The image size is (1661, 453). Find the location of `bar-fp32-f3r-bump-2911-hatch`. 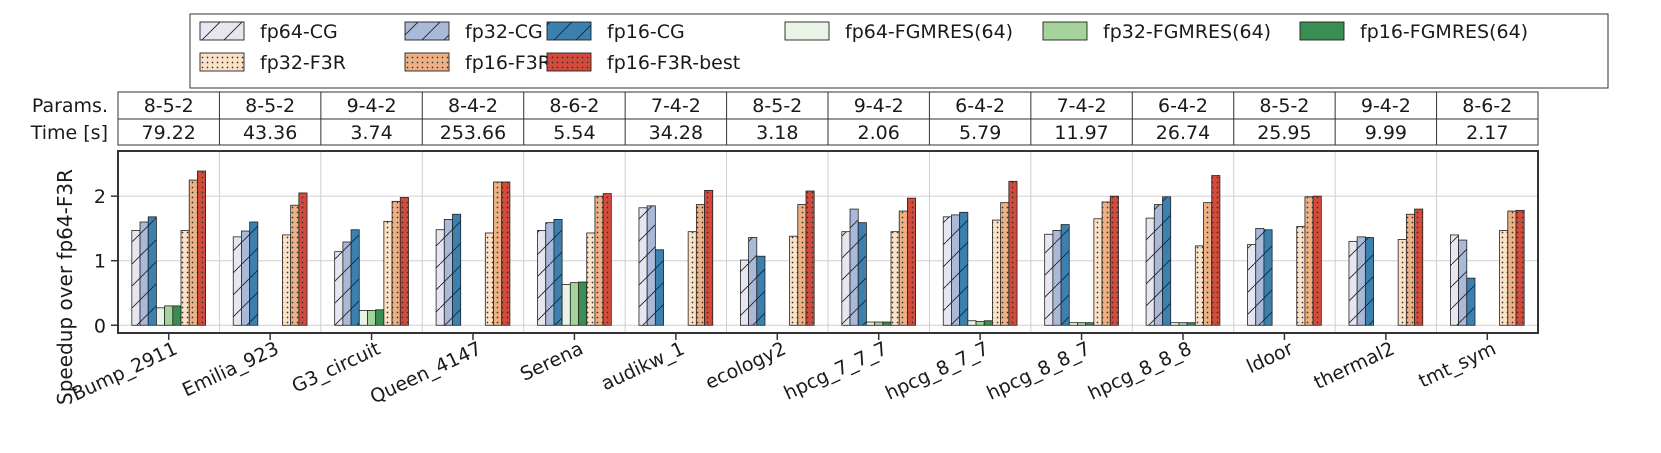

bar-fp32-f3r-bump-2911-hatch is located at coordinates (185, 278).